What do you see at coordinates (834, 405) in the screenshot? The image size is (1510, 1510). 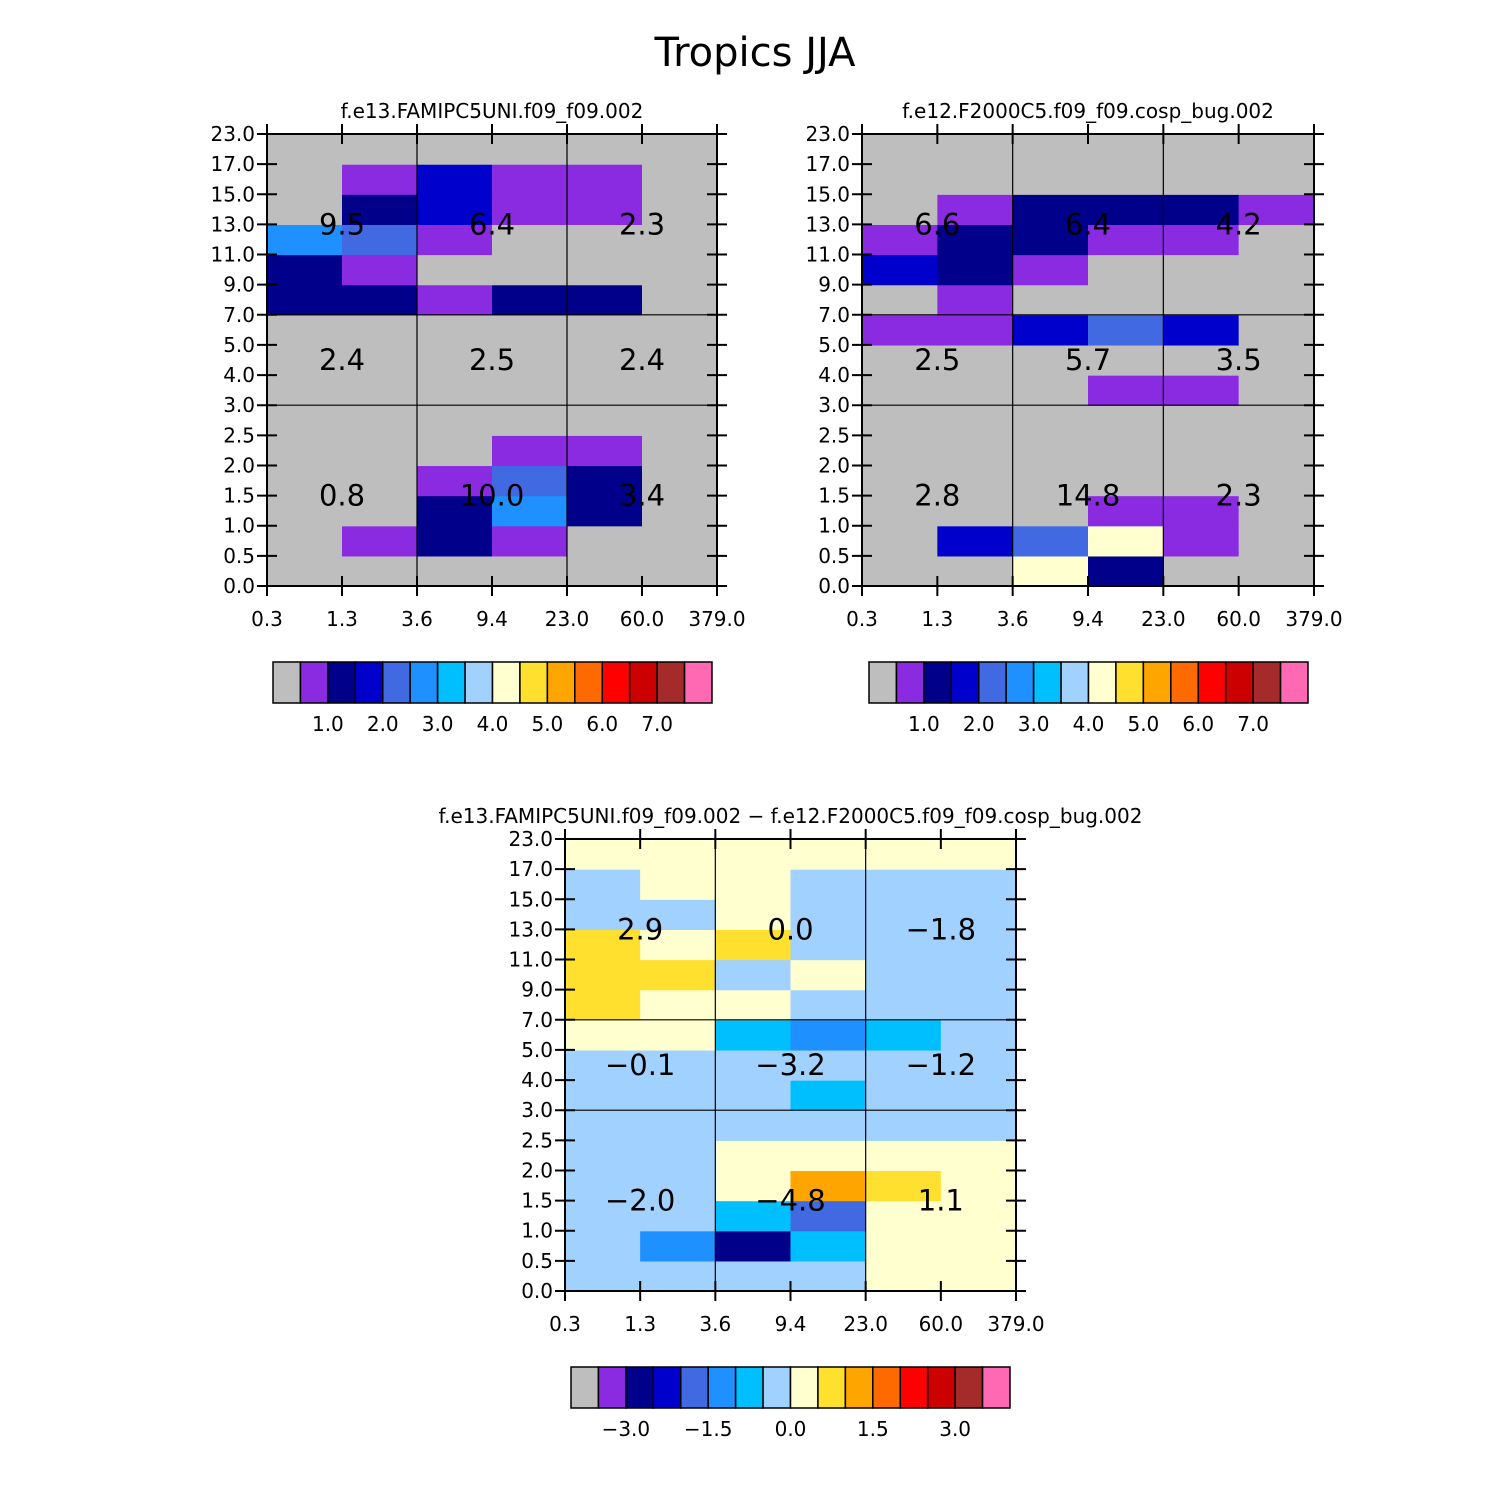 I see `y-tick-label: 3.0` at bounding box center [834, 405].